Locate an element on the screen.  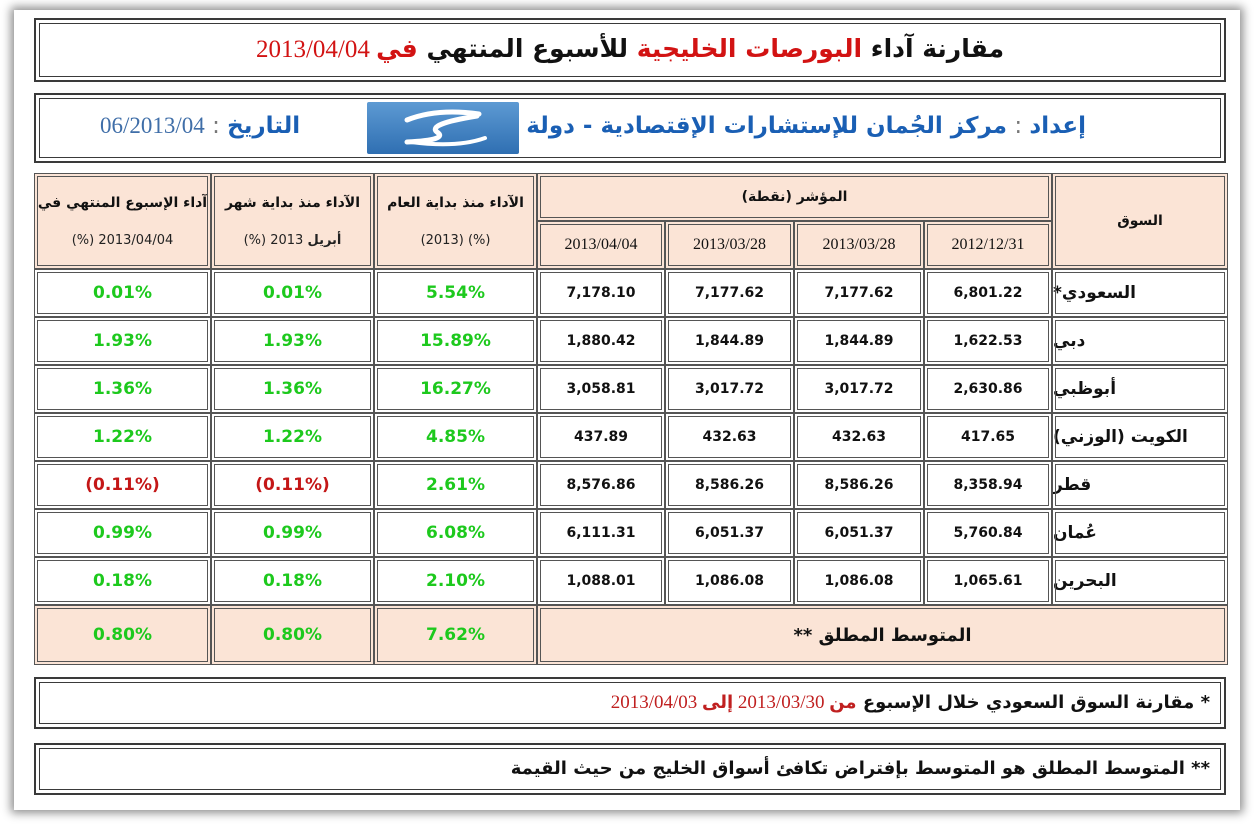
col-index-date-1: 2012/12/31 is located at coordinates (988, 245).